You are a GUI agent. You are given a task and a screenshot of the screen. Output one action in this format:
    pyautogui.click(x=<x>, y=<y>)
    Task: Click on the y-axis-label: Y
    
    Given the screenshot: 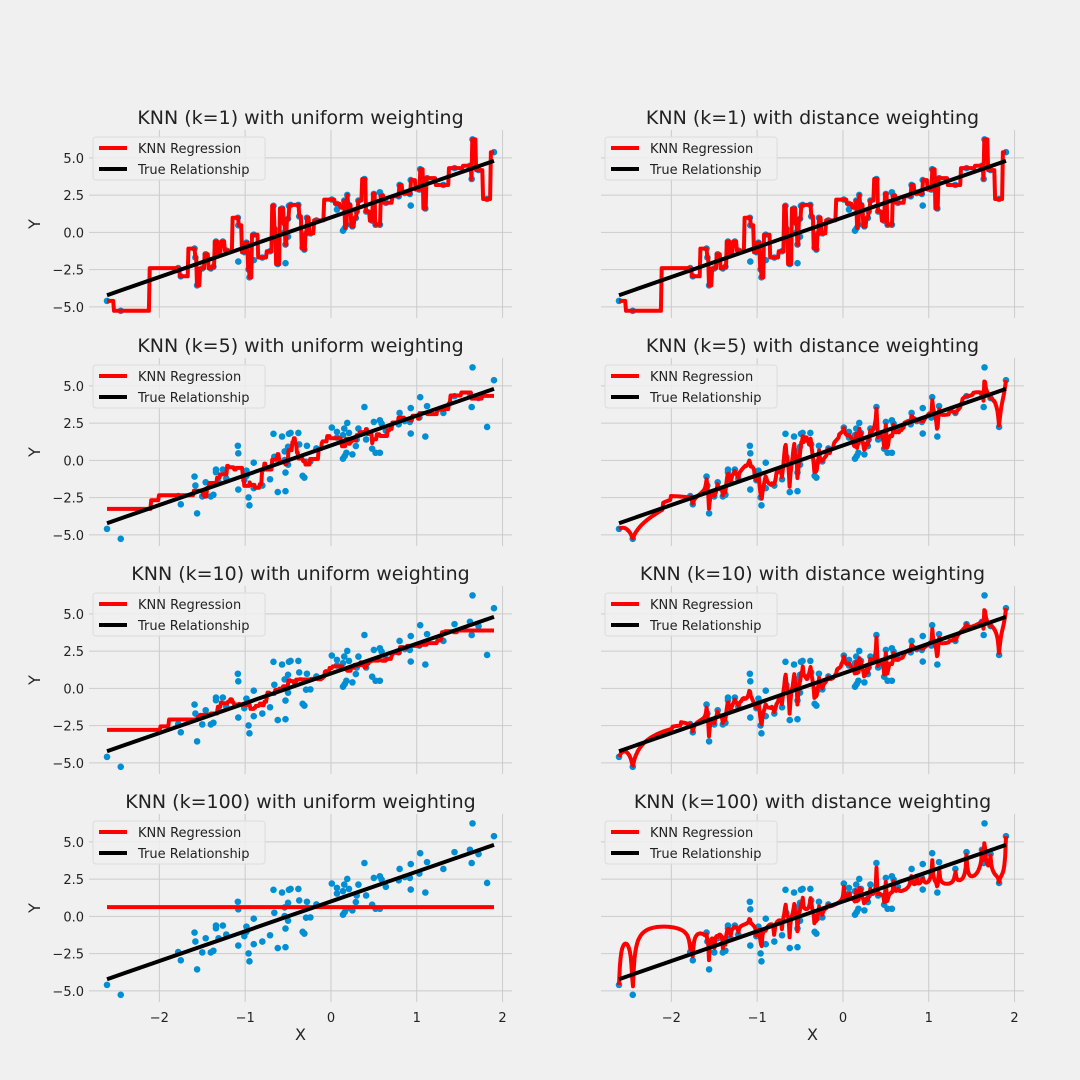 What is the action you would take?
    pyautogui.click(x=34, y=224)
    